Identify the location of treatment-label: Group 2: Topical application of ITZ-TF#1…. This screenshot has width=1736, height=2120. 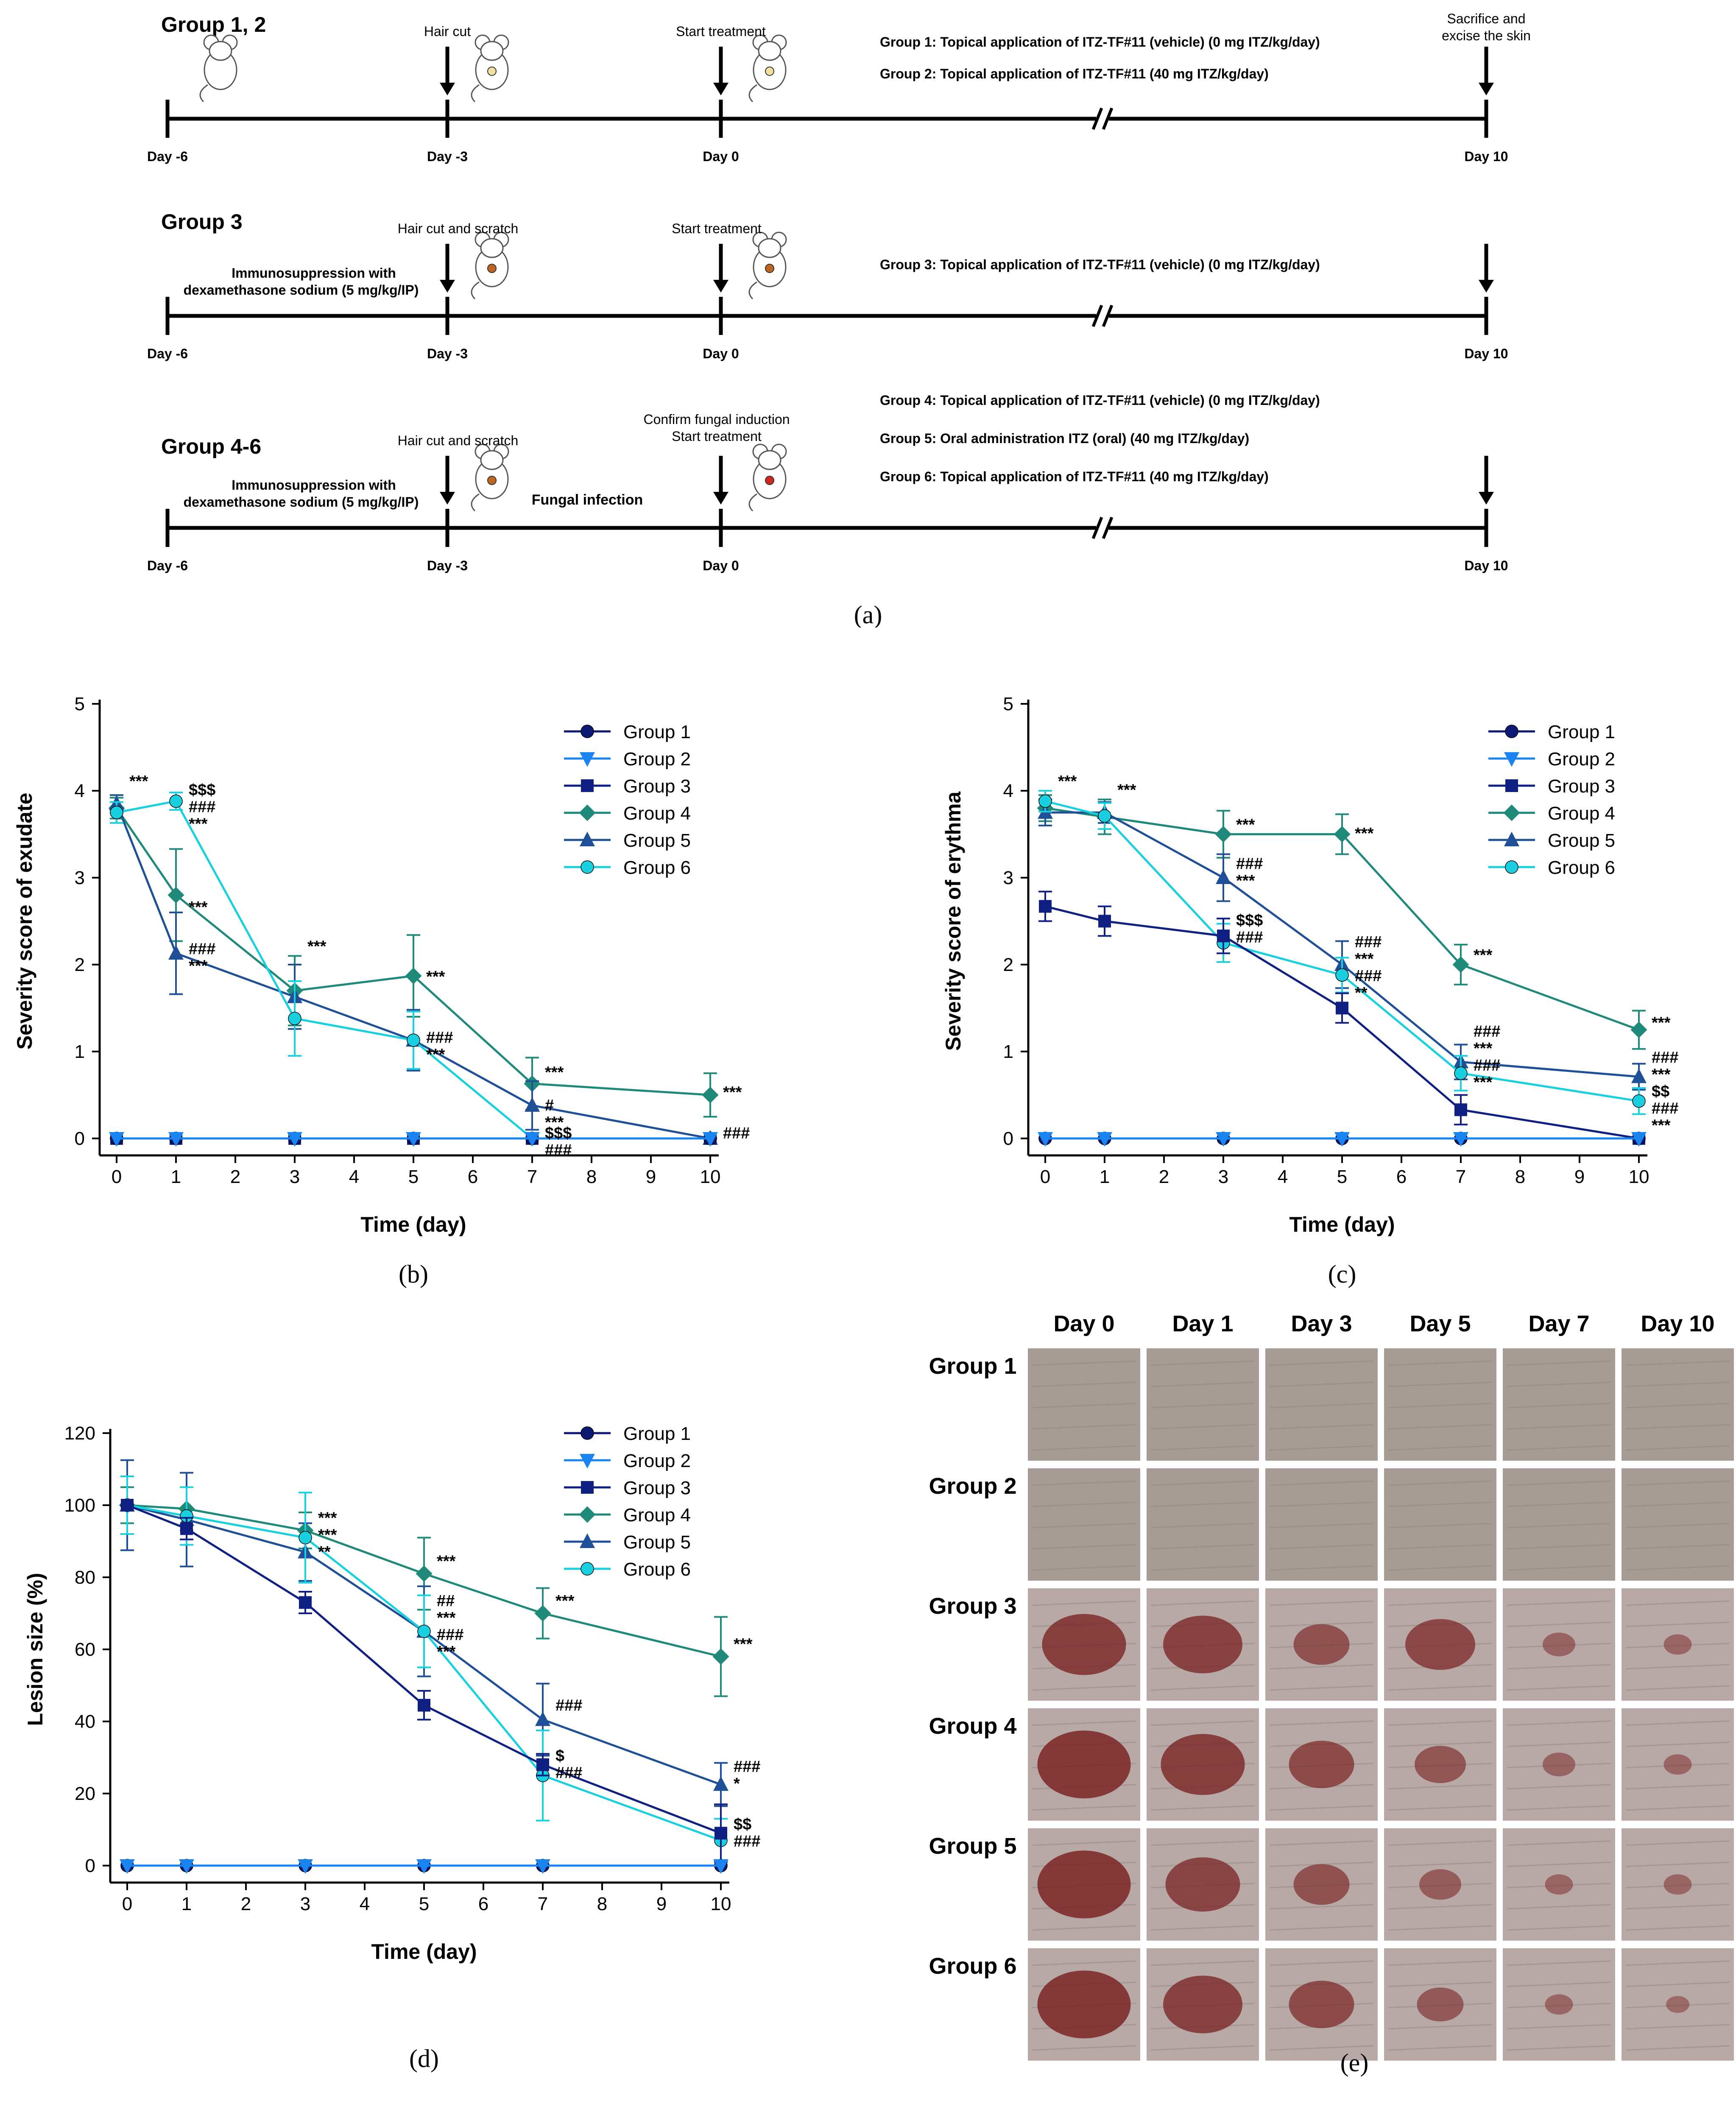
(1074, 73).